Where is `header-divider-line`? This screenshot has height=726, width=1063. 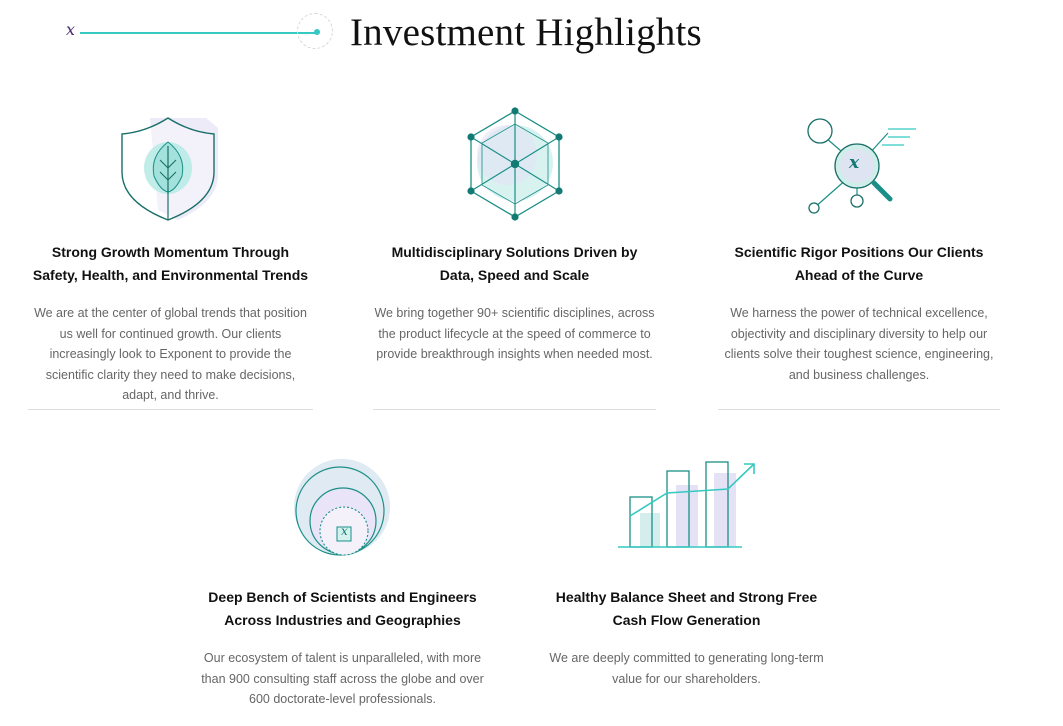 header-divider-line is located at coordinates (198, 33).